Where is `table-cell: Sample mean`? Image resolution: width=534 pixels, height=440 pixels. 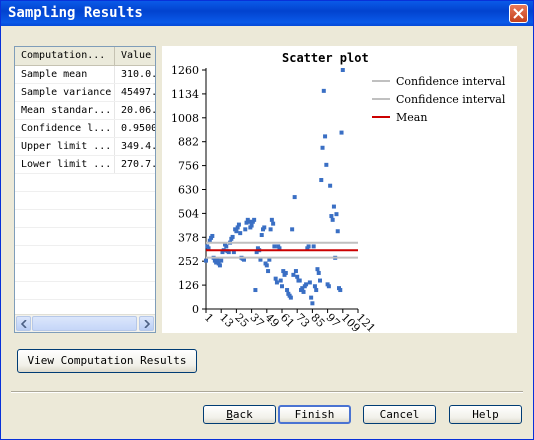 table-cell: Sample mean is located at coordinates (65, 74).